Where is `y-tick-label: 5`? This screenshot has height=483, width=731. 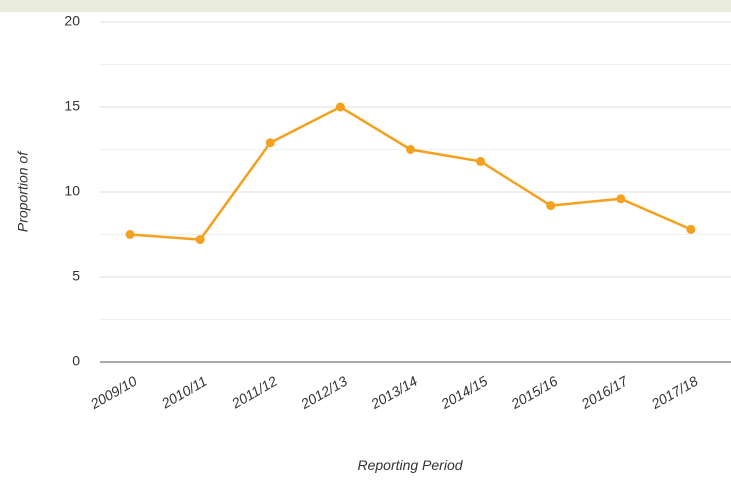
y-tick-label: 5 is located at coordinates (76, 276).